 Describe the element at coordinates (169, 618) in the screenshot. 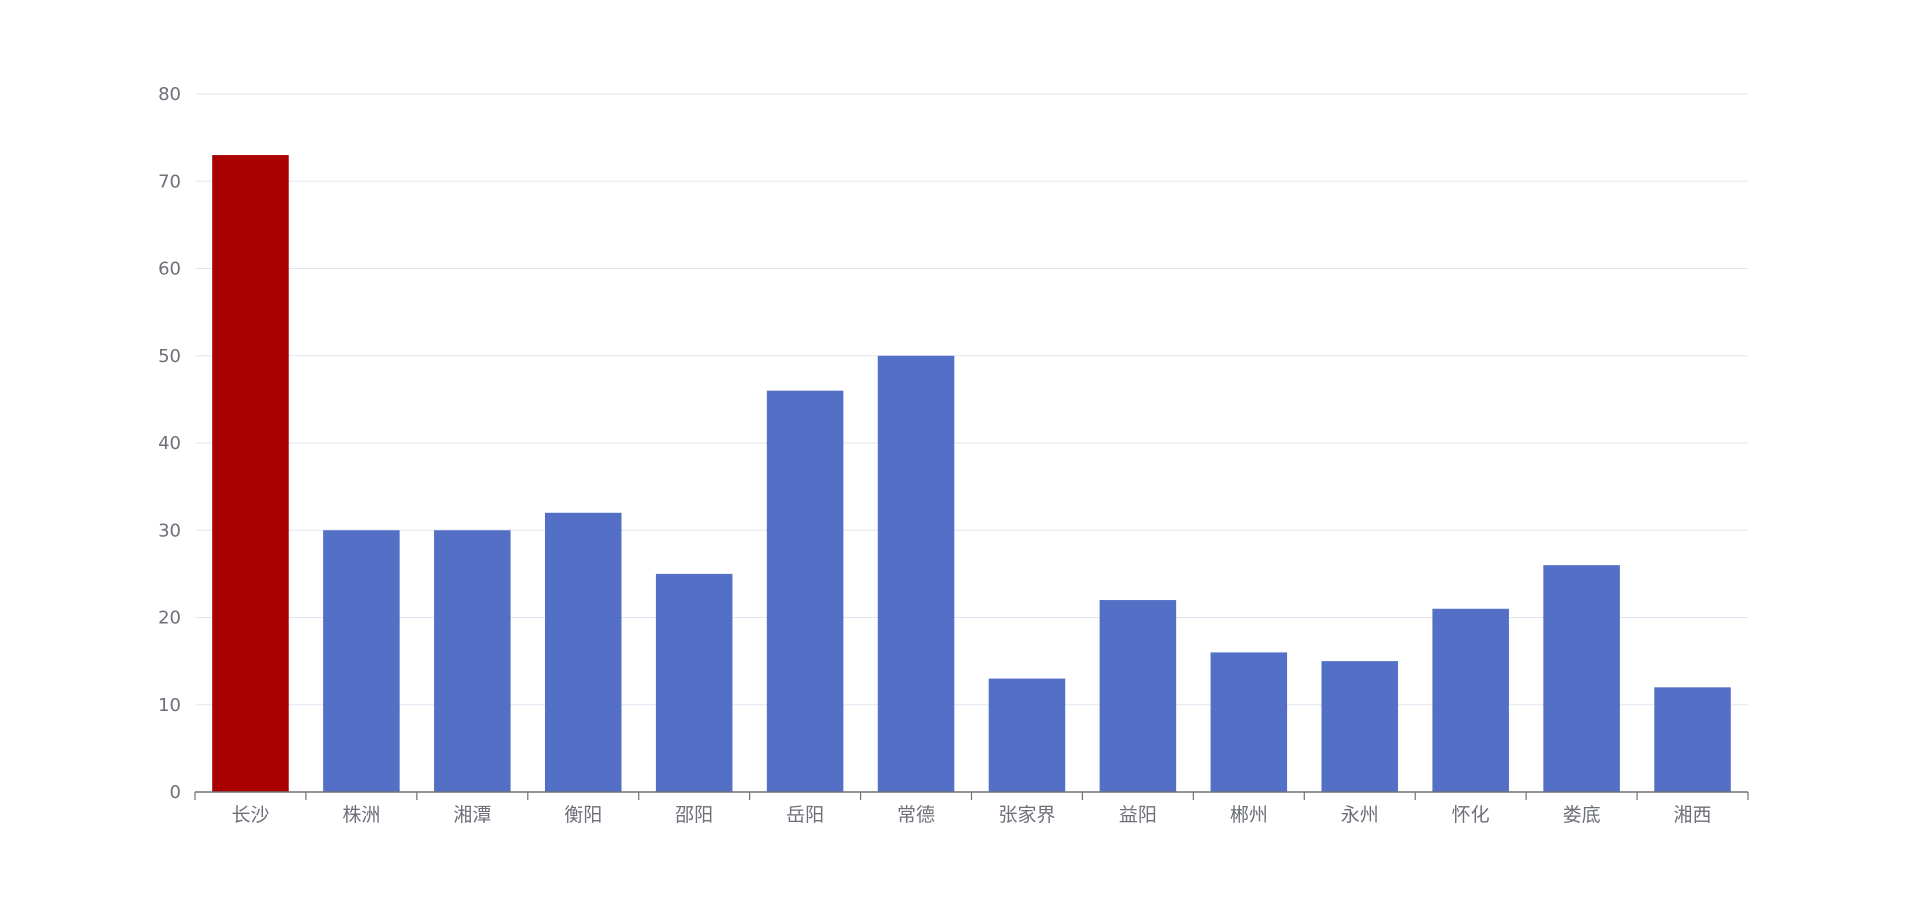

I see `y-tick-label: 20` at that location.